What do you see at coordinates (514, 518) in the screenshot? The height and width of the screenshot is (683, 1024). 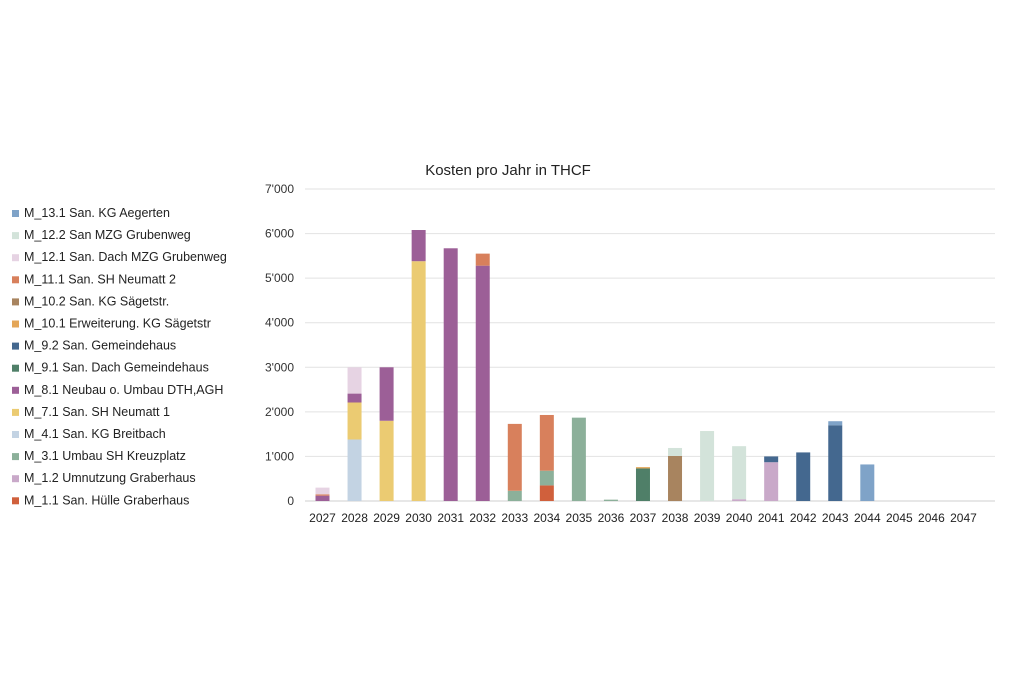 I see `x-tick-label: 2033` at bounding box center [514, 518].